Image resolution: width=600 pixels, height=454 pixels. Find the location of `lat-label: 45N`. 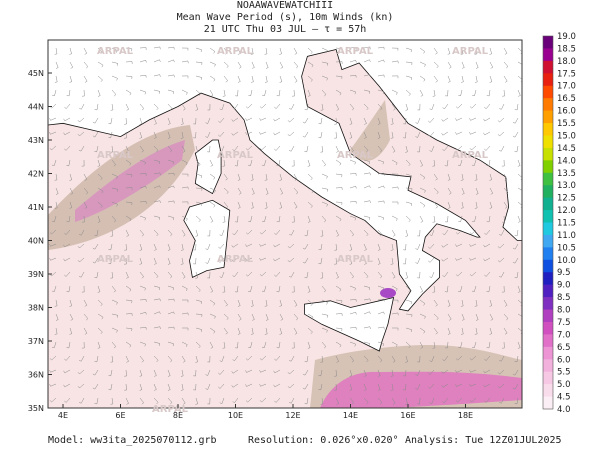

lat-label: 45N is located at coordinates (36, 73).